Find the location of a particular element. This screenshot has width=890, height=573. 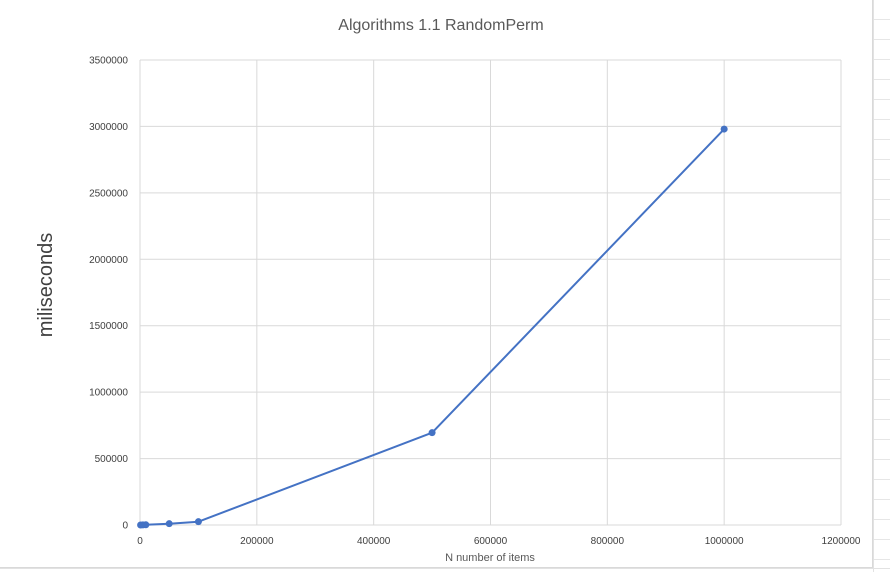

x-tick-label: 400000 is located at coordinates (374, 541).